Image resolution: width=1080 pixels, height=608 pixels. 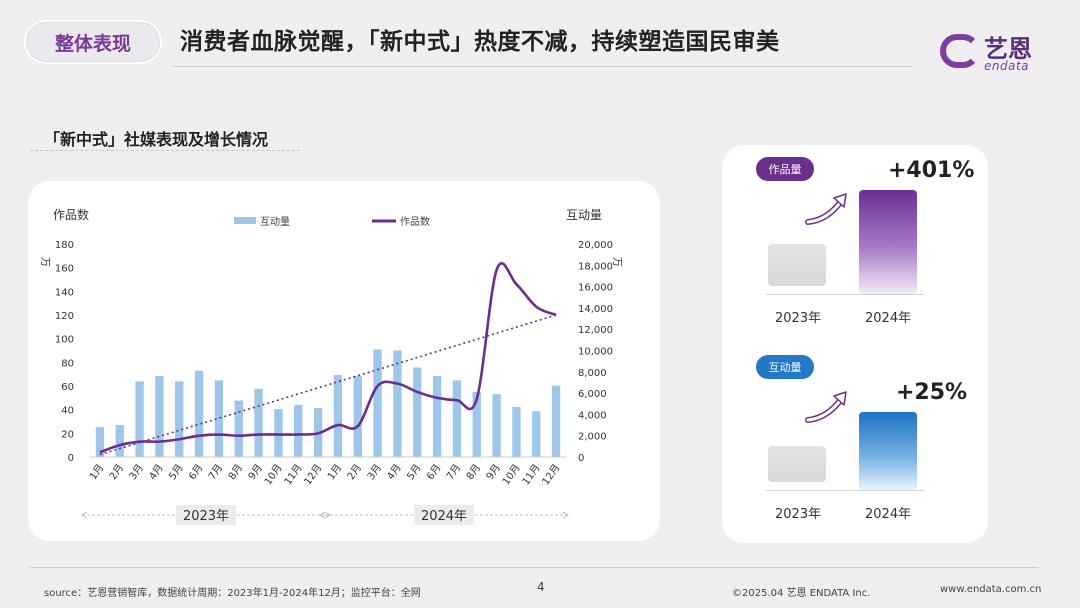 What do you see at coordinates (595, 352) in the screenshot?
I see `right-tick-label: 10,000` at bounding box center [595, 352].